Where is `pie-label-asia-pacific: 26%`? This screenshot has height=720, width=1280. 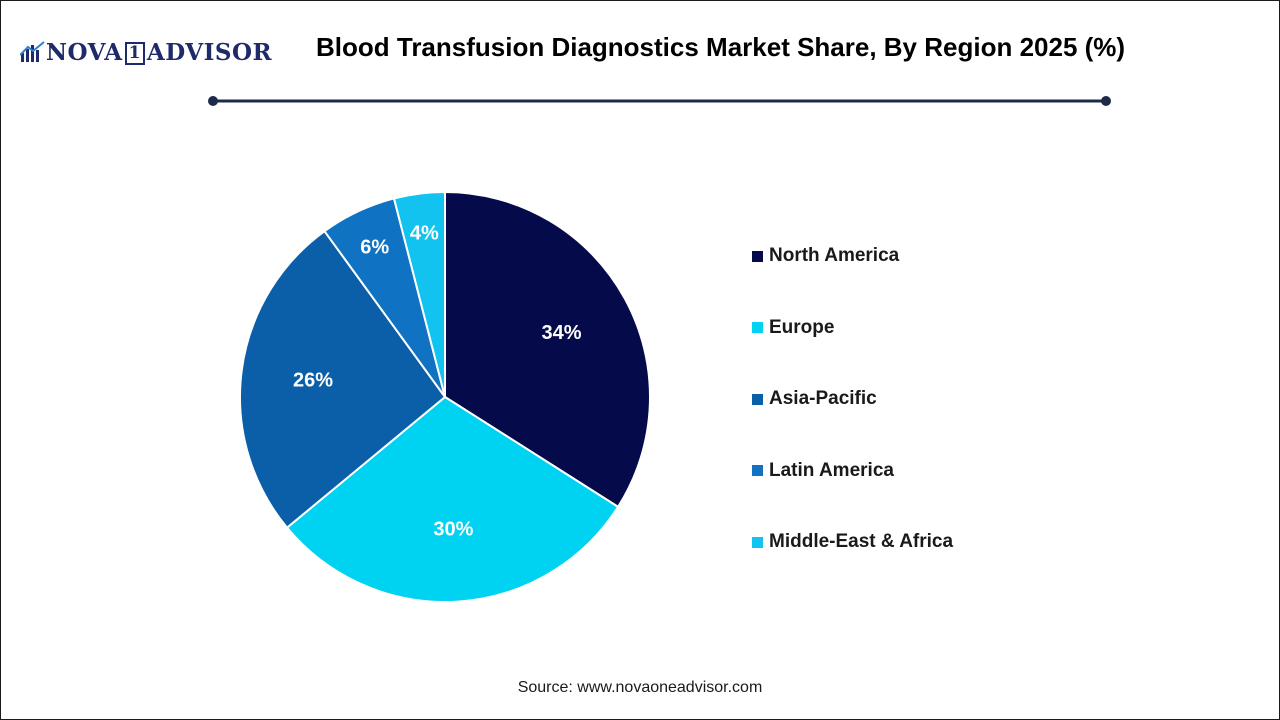 pie-label-asia-pacific: 26% is located at coordinates (313, 380).